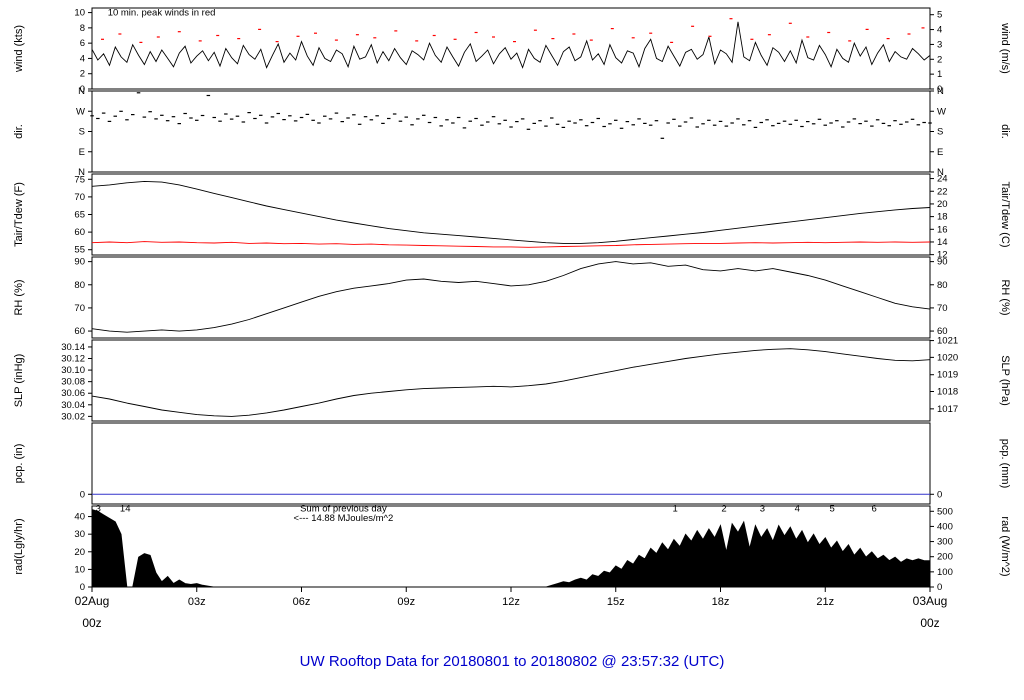 The height and width of the screenshot is (700, 1024). I want to click on y-tick-label: 14, so click(942, 242).